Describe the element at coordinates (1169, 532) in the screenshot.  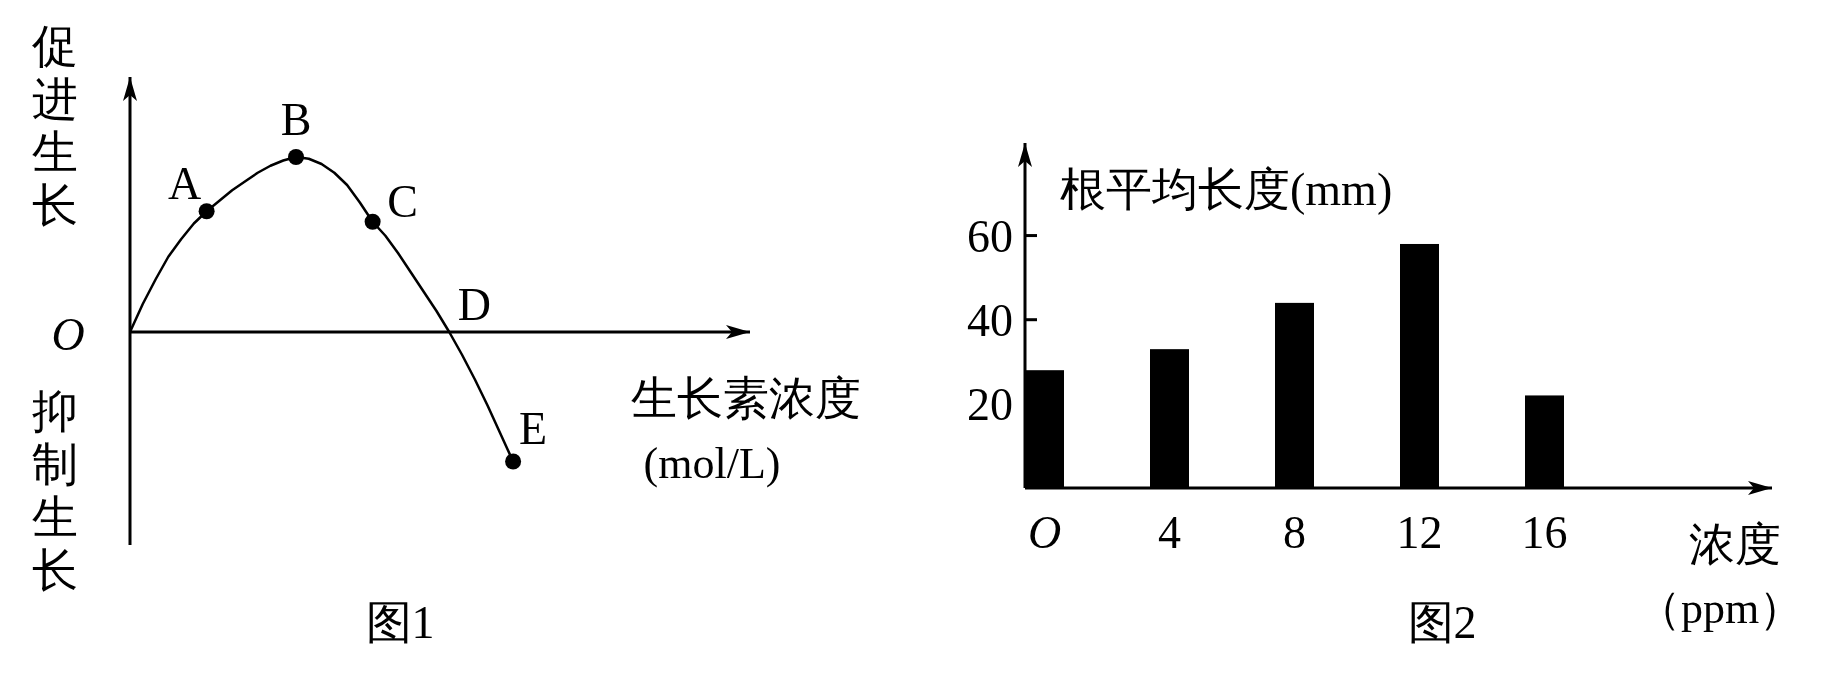
I see `x-tick-label: 4` at that location.